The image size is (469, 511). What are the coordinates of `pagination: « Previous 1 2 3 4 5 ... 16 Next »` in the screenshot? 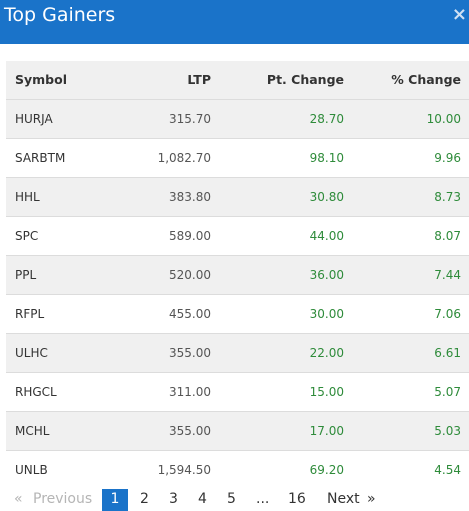 It's located at (234, 500).